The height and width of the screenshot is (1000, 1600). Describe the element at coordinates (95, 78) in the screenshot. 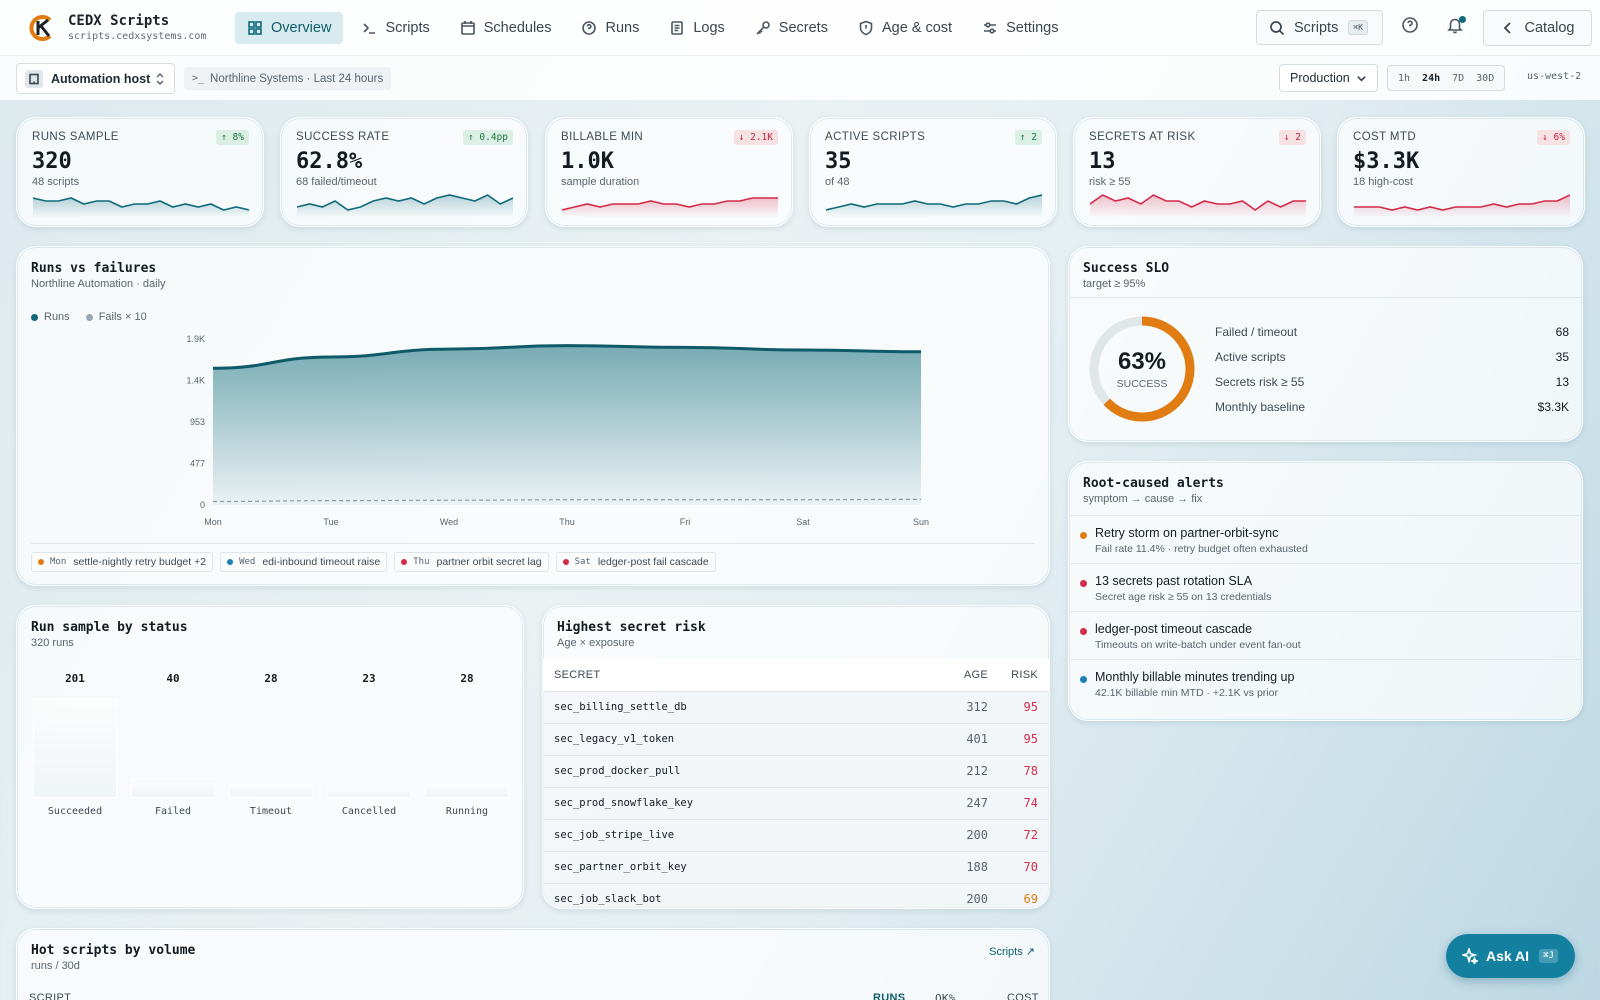

I see `host-selector: Automation host` at that location.